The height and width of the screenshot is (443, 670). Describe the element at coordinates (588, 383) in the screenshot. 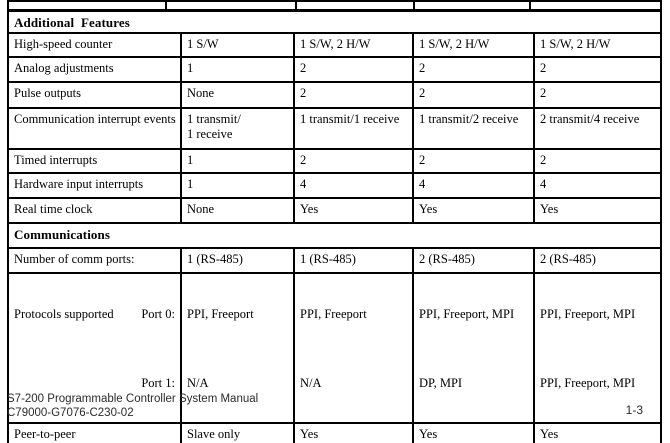

I see `port1-value: PPI, Freeport, MPI` at that location.